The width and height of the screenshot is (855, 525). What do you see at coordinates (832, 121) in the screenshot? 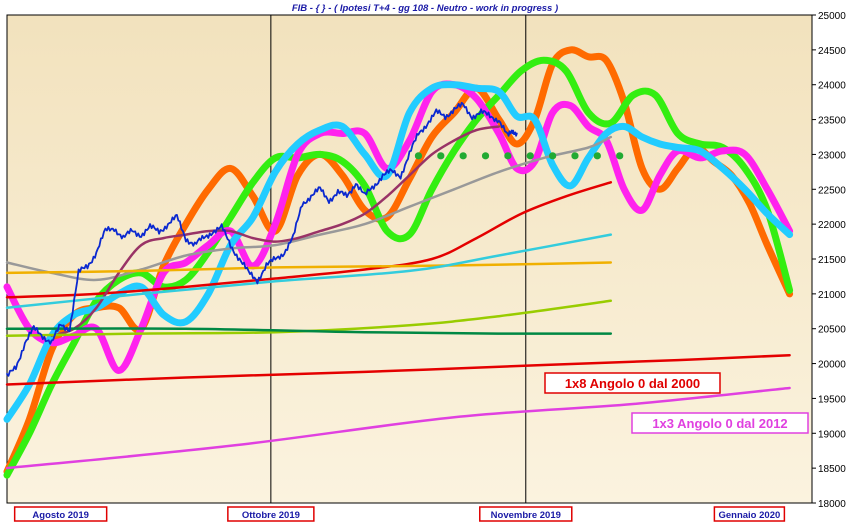
I see `y-tick-label: 23500` at bounding box center [832, 121].